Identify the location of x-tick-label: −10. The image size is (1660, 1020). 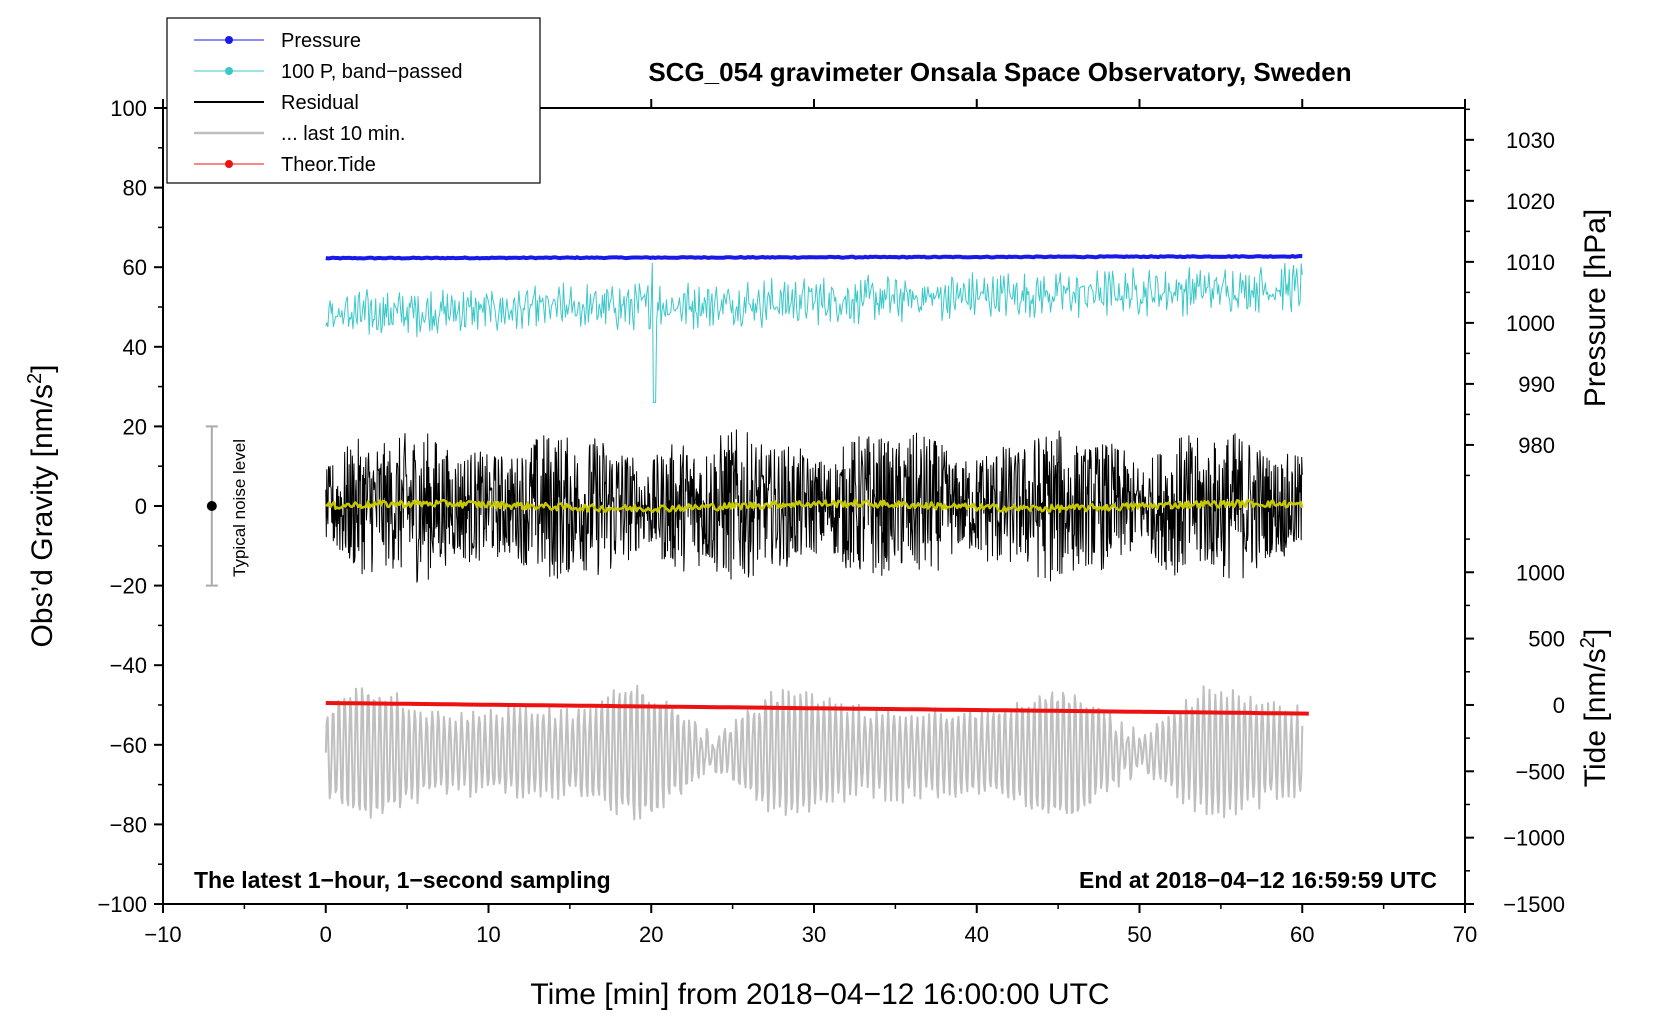
(162, 934).